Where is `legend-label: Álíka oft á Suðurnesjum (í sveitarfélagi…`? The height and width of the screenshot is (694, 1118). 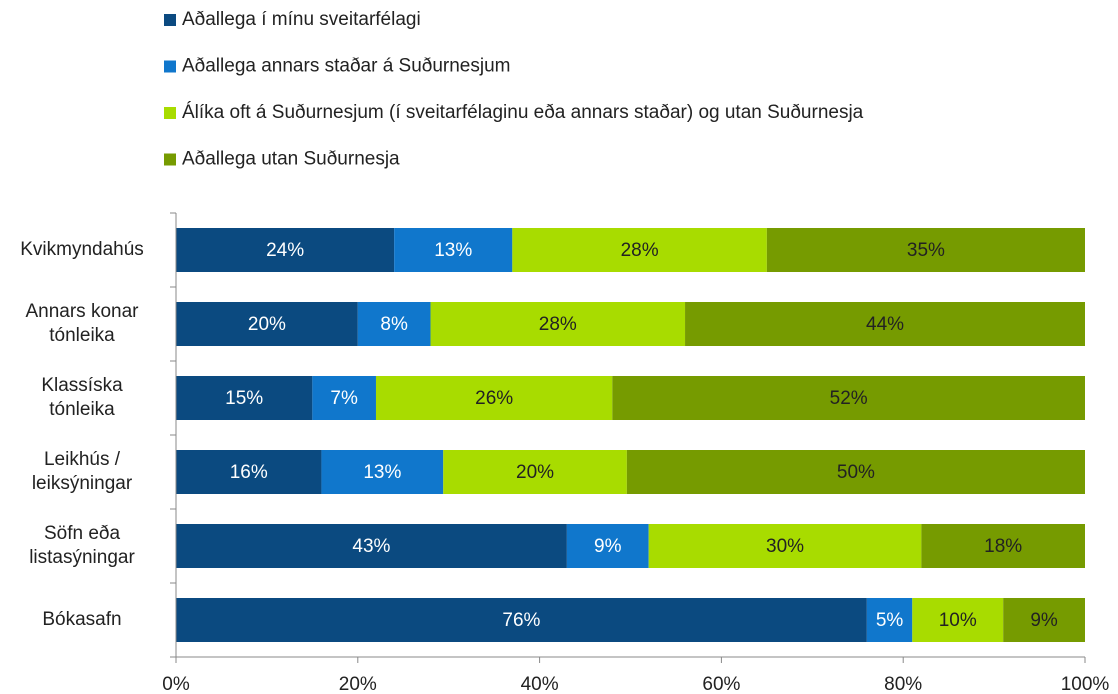 legend-label: Álíka oft á Suðurnesjum (í sveitarfélagi… is located at coordinates (523, 112).